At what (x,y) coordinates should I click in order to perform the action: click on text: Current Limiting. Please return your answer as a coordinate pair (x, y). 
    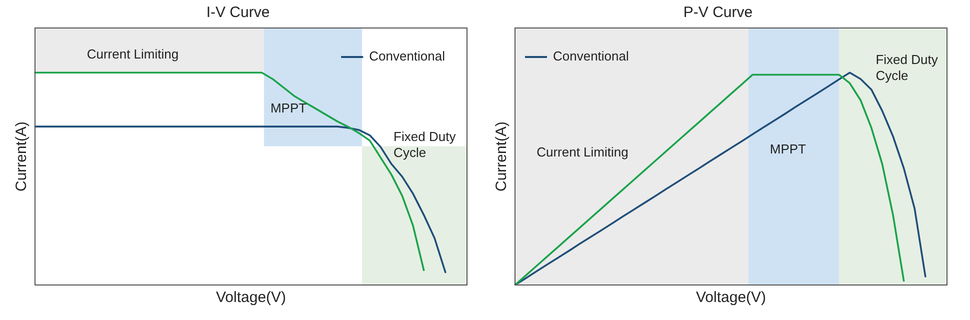
    Looking at the image, I should click on (132, 54).